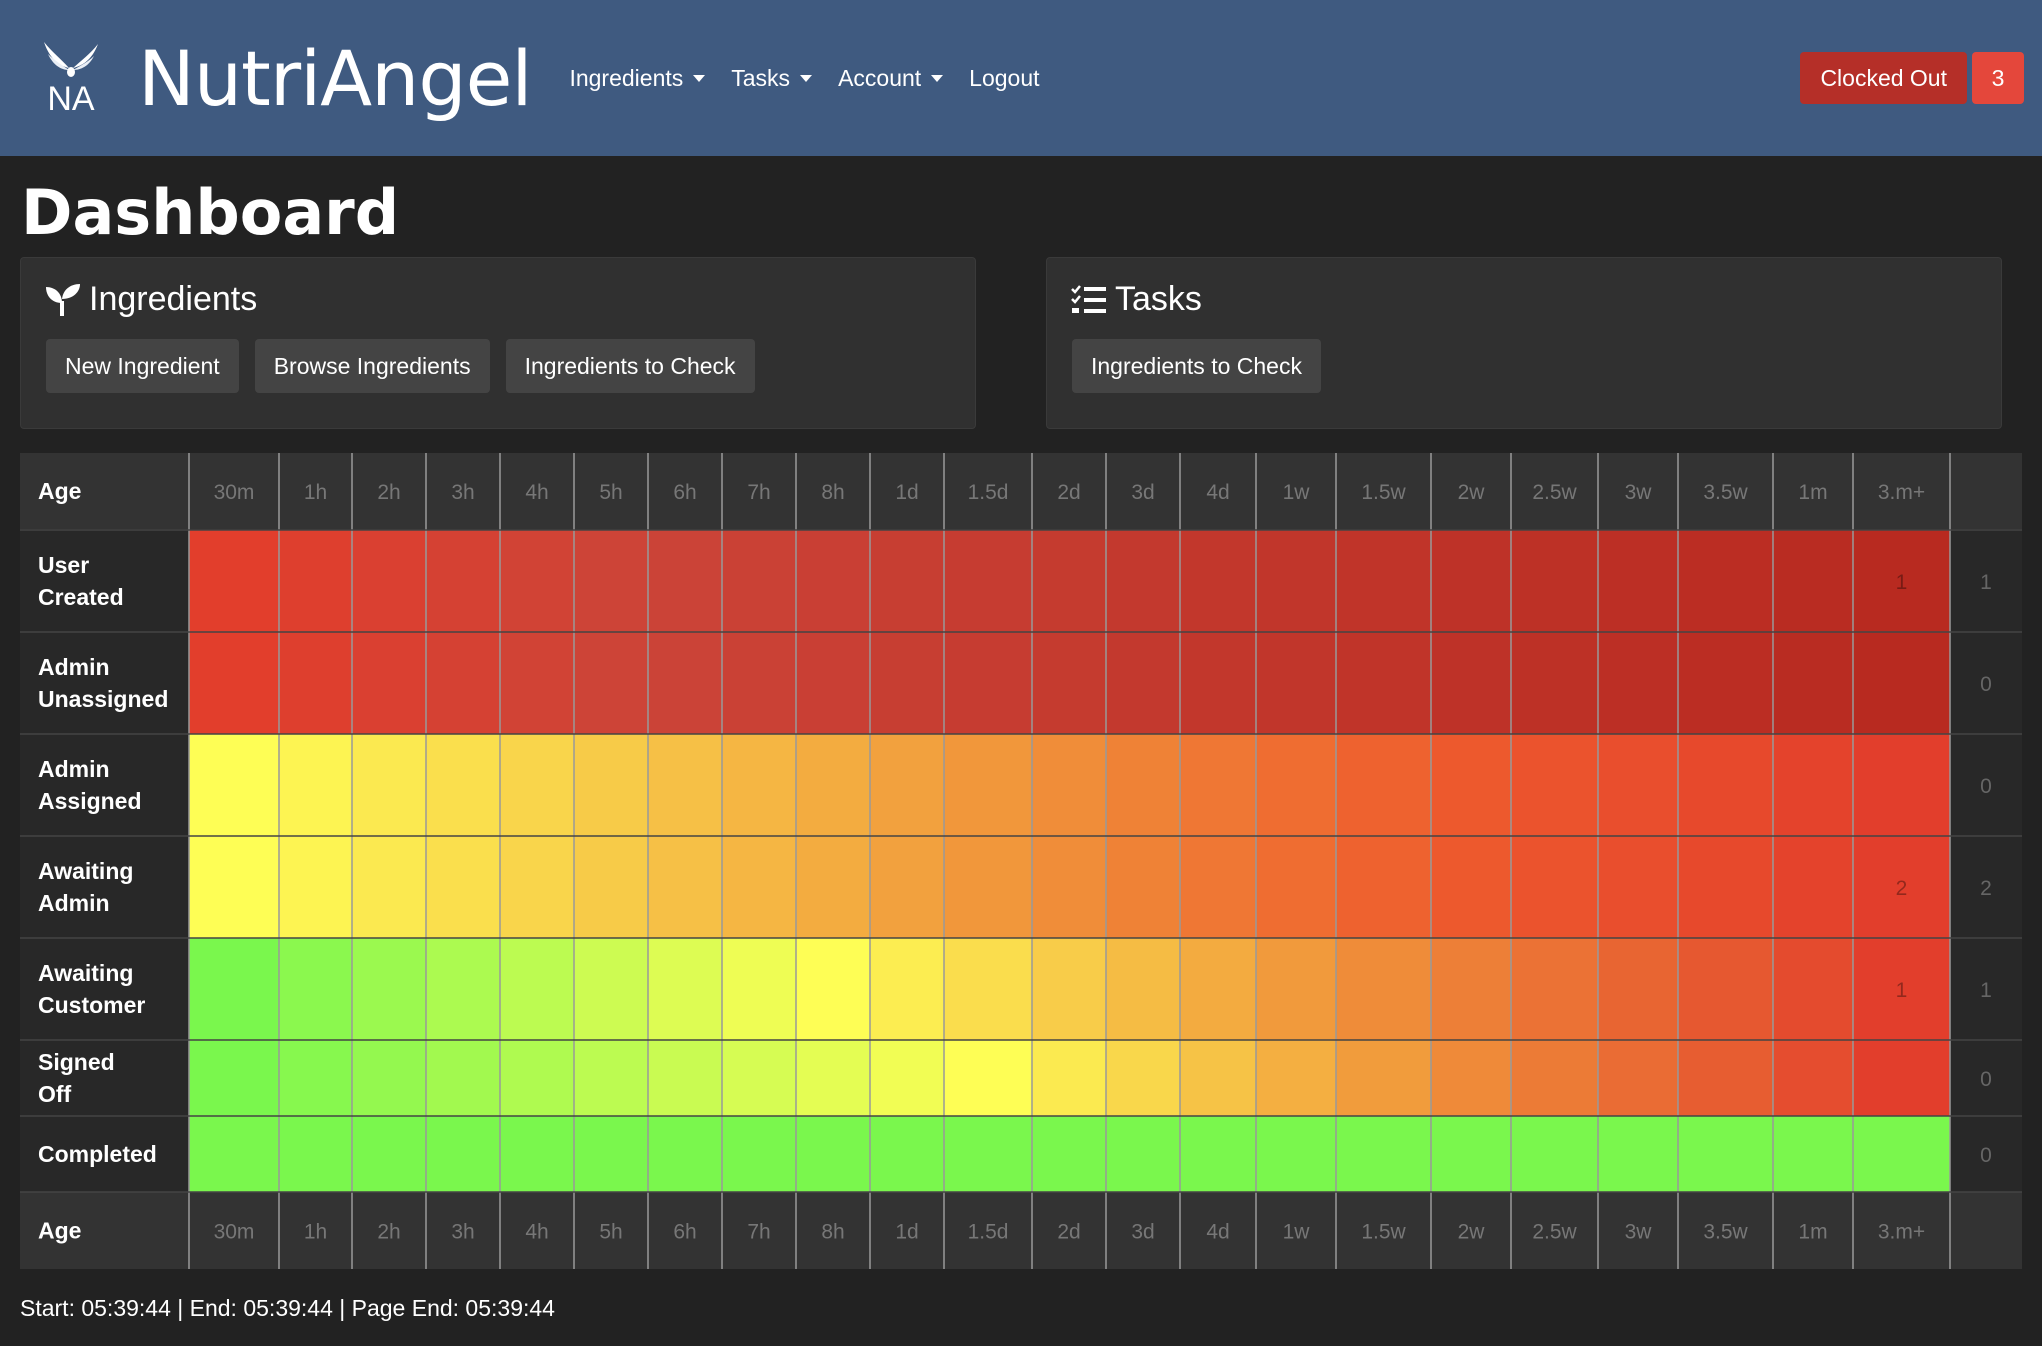 This screenshot has width=2042, height=1346. I want to click on nav-logout: Logout, so click(1004, 78).